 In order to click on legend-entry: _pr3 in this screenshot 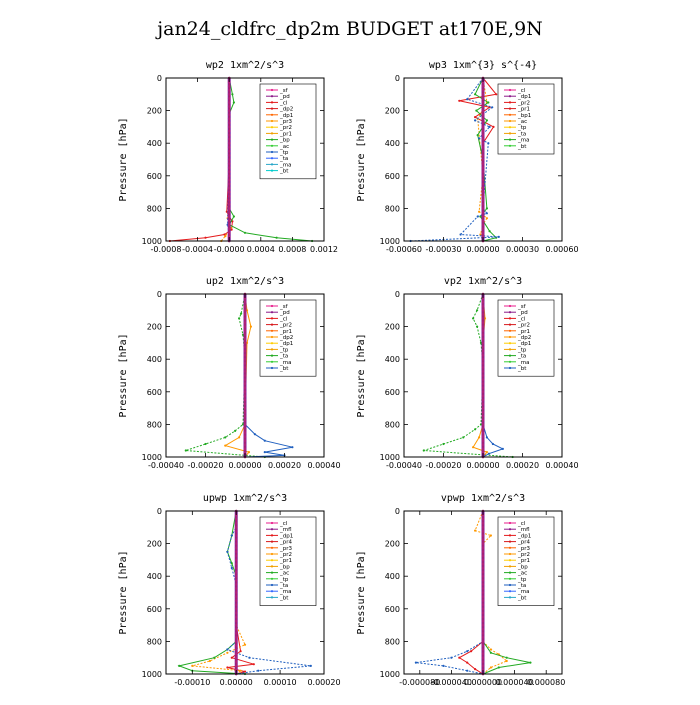, I will do `click(286, 549)`.